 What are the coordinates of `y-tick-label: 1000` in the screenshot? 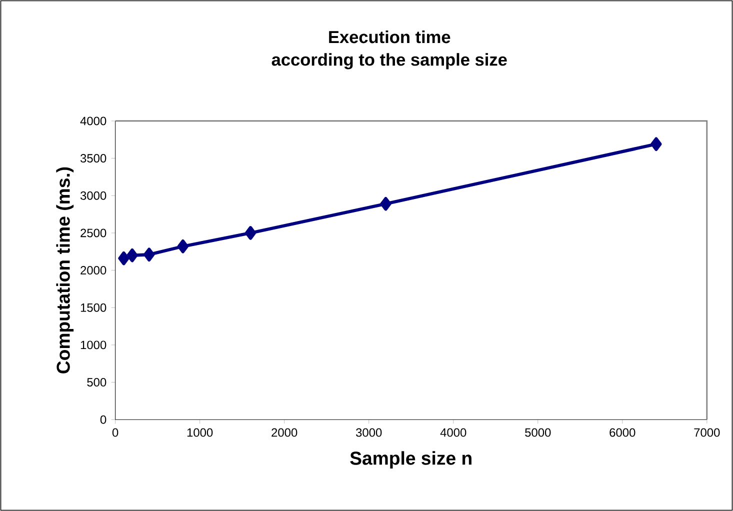 It's located at (93, 345).